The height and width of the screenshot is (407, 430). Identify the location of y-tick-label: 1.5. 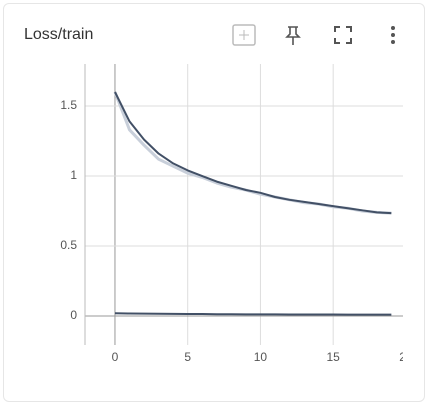
(68, 105).